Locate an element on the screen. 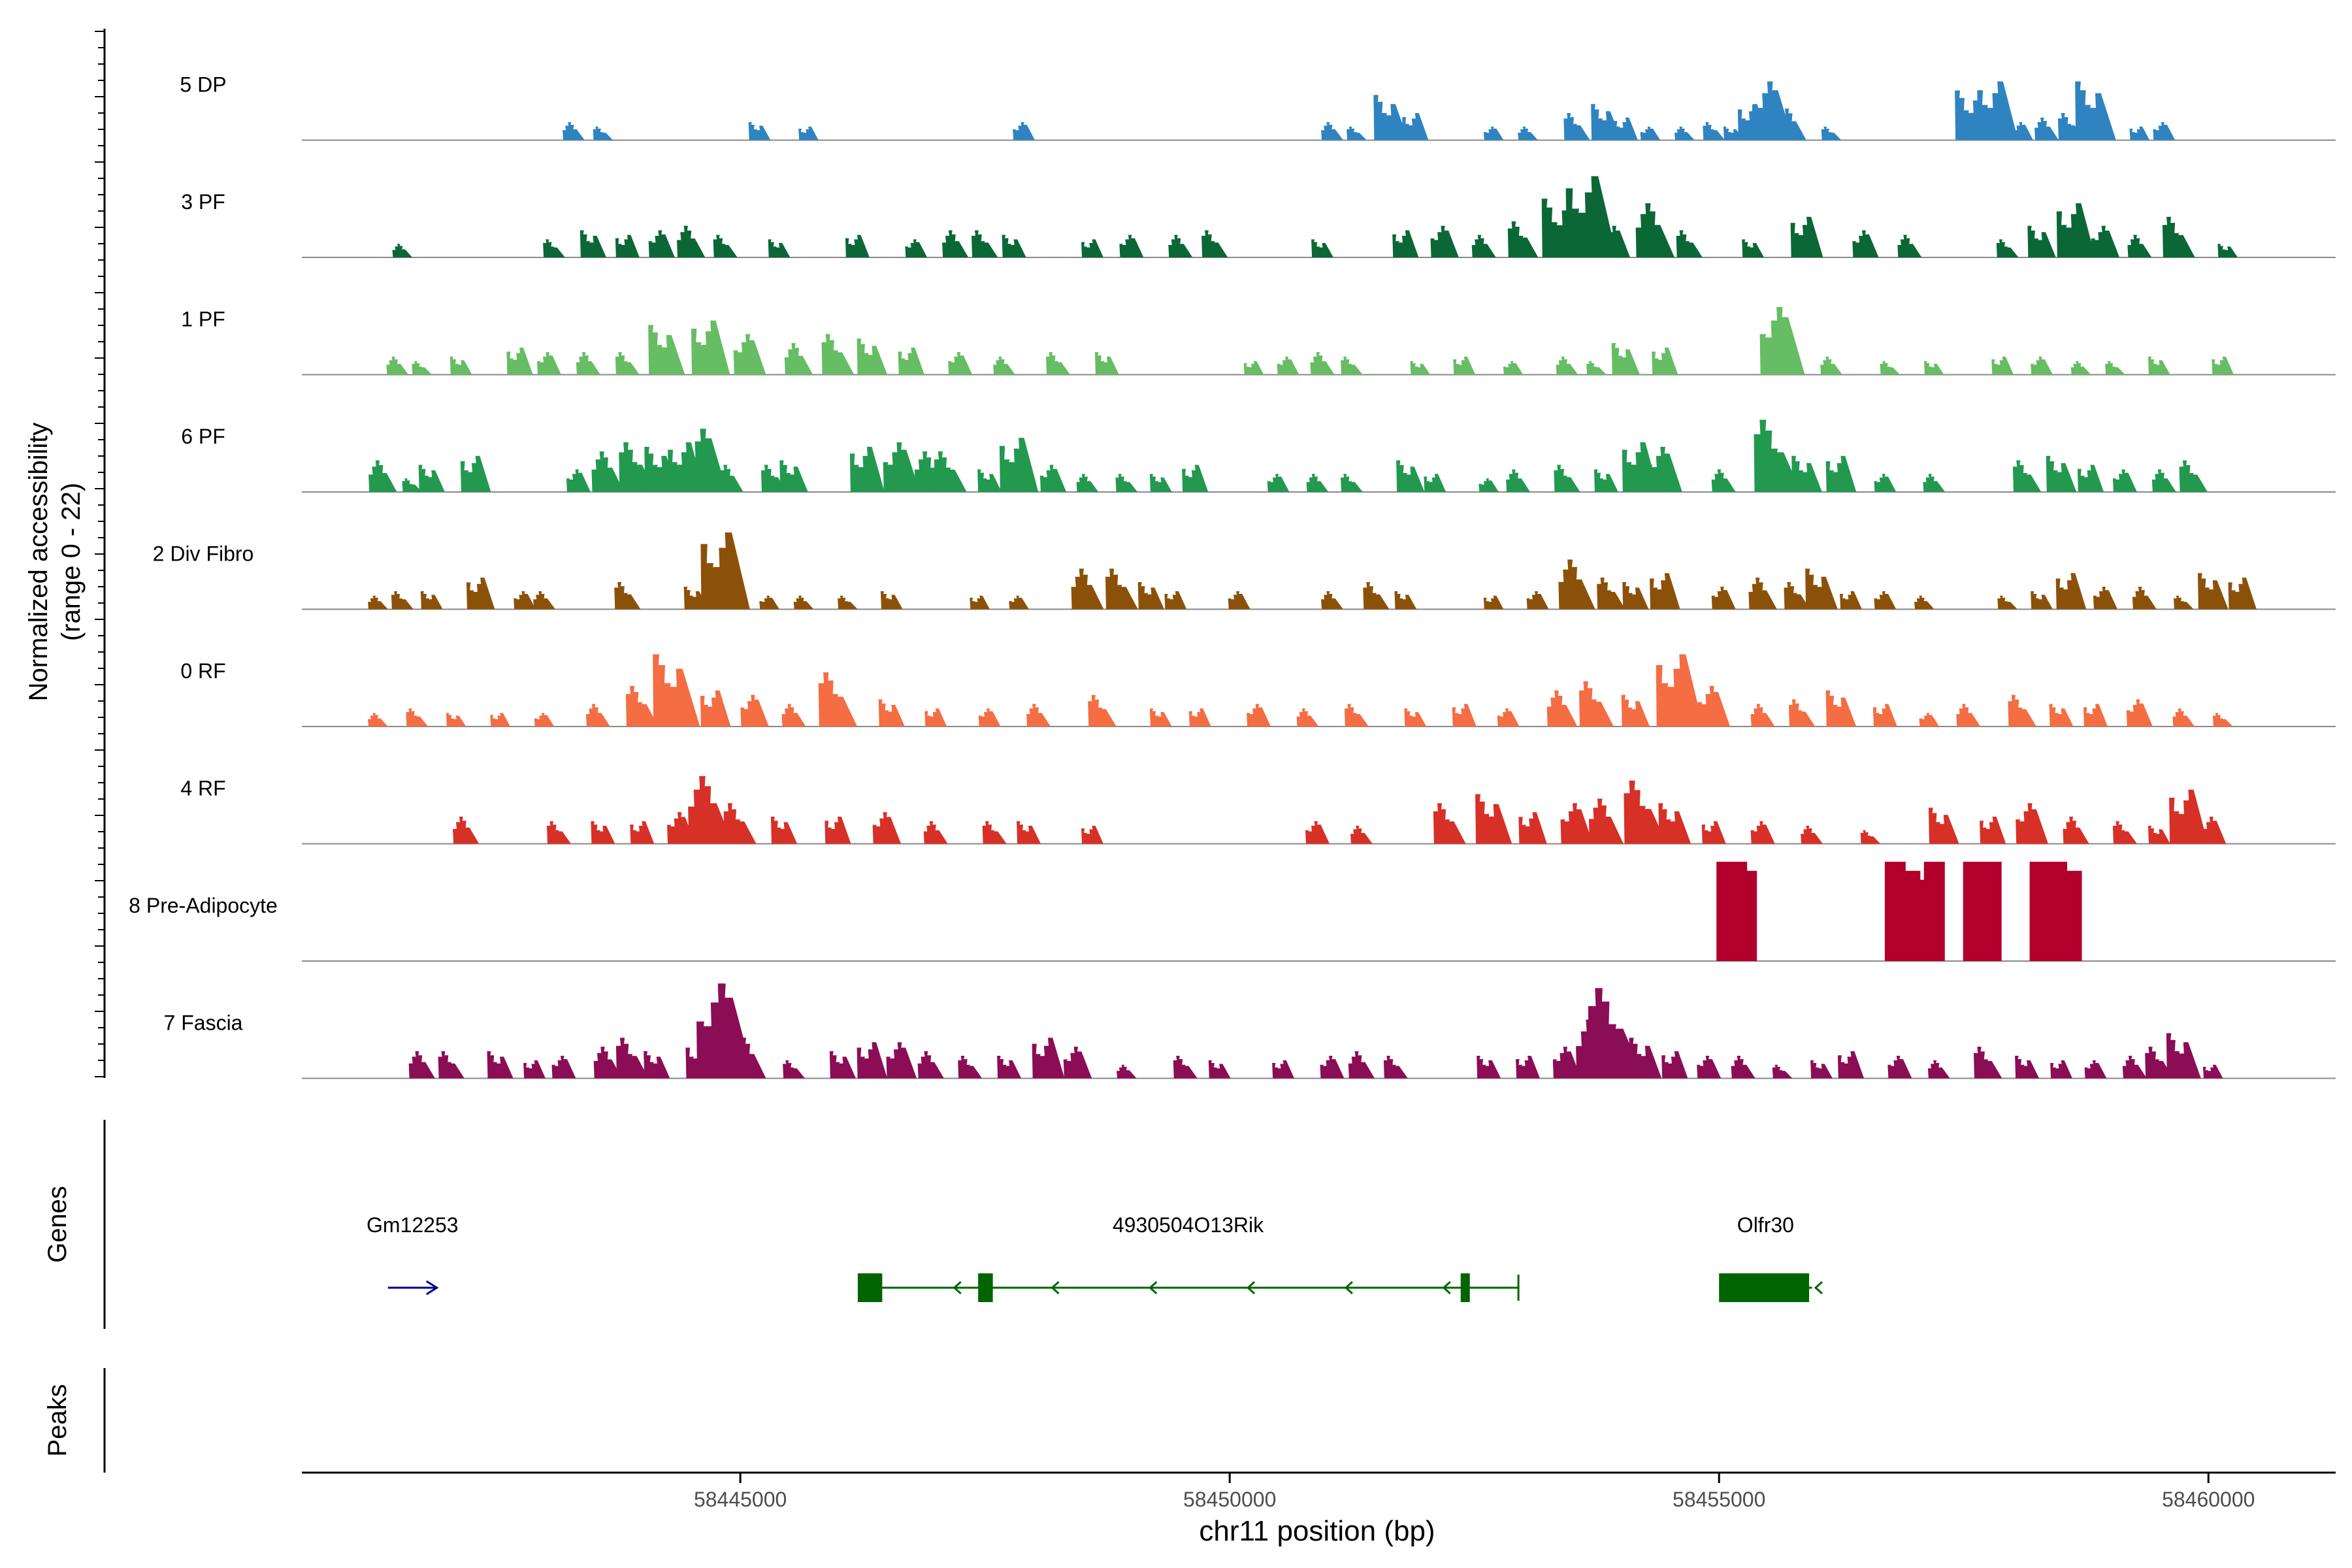 The height and width of the screenshot is (1568, 2352). x-tick-label: 58445000 is located at coordinates (740, 1499).